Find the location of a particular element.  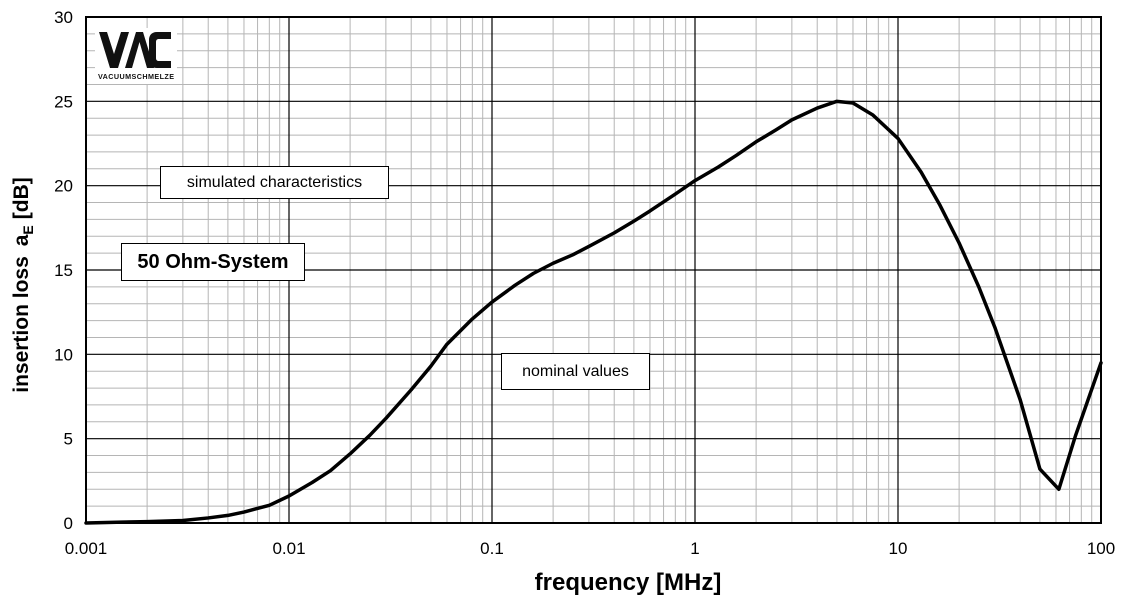

y-tick-label: 15 is located at coordinates (63, 270).